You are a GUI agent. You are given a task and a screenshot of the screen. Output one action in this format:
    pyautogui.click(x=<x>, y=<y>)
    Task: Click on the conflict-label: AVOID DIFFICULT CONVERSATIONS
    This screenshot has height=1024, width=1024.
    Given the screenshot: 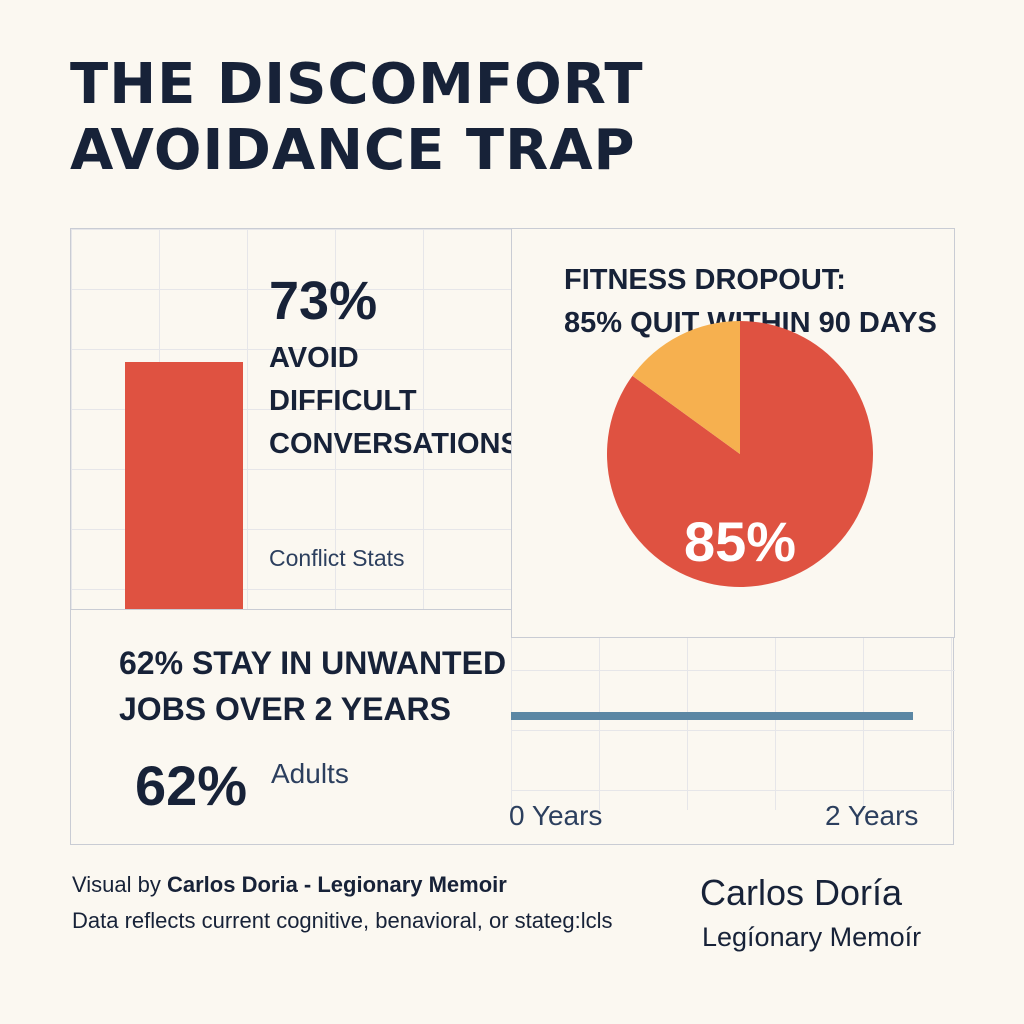 What is the action you would take?
    pyautogui.click(x=394, y=401)
    